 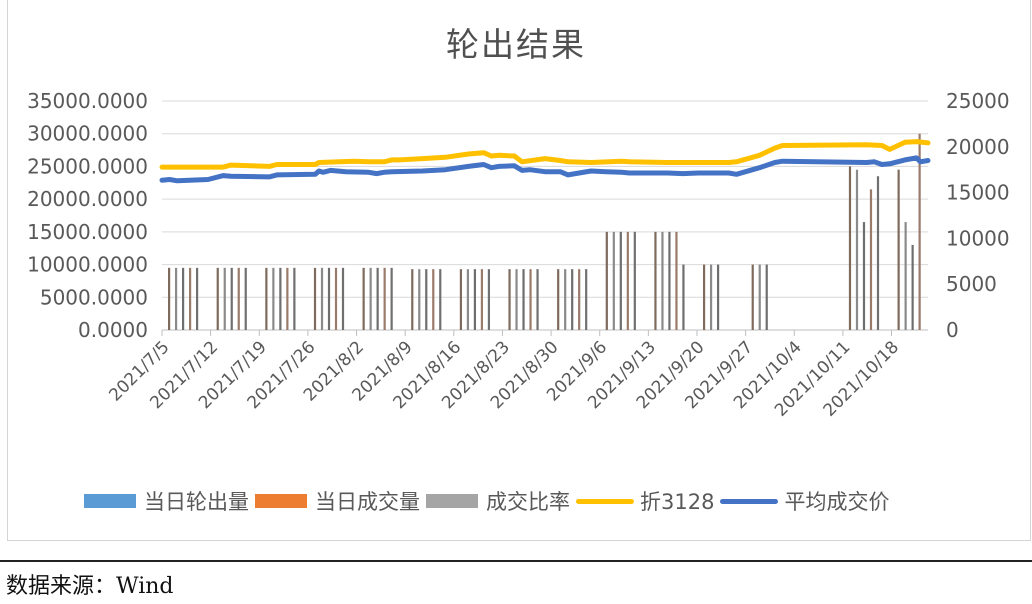 What do you see at coordinates (516, 44) in the screenshot?
I see `chart-title: 轮出结果` at bounding box center [516, 44].